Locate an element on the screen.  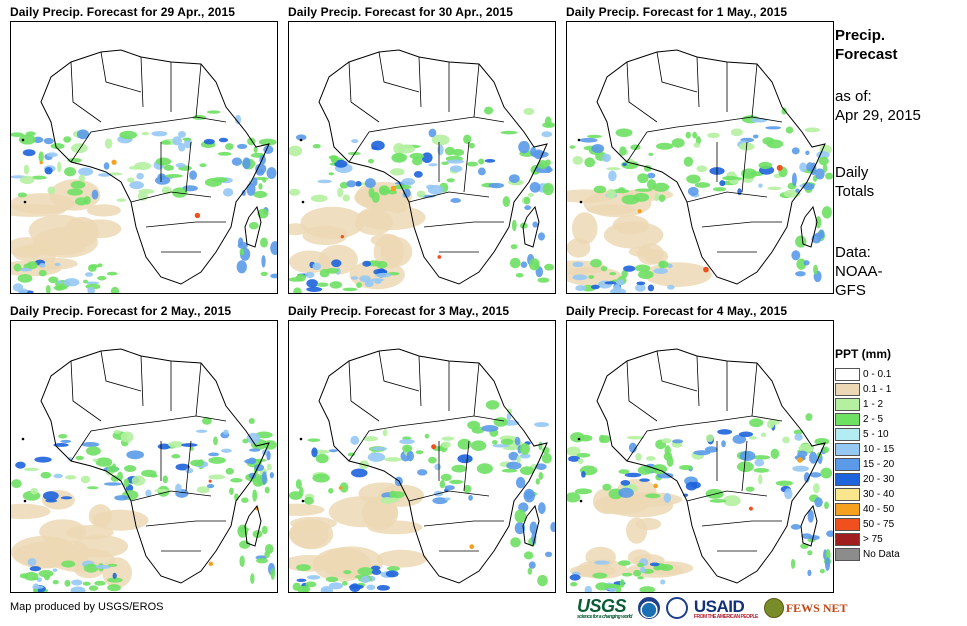
panel-title: Daily Precip. Forecast for 4 May., 2015 is located at coordinates (677, 311).